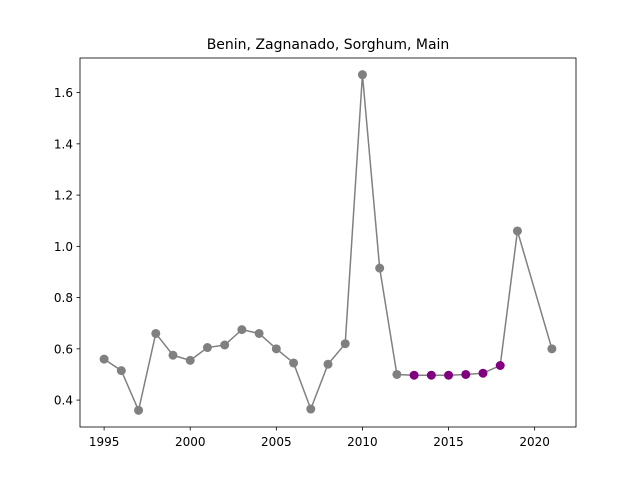 Image resolution: width=640 pixels, height=480 pixels. I want to click on y-tick-label: 0.4, so click(63, 401).